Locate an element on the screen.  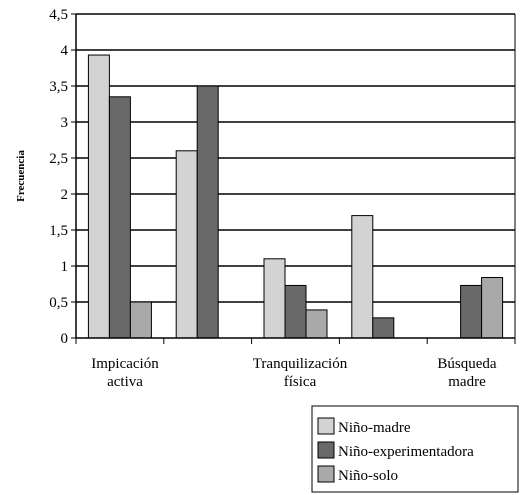
y-tick-label-3: 1,5 is located at coordinates (58, 231).